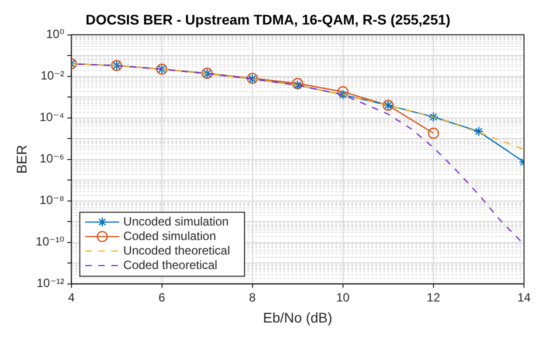 Image resolution: width=560 pixels, height=337 pixels. What do you see at coordinates (162, 297) in the screenshot?
I see `x-tick-label: 6` at bounding box center [162, 297].